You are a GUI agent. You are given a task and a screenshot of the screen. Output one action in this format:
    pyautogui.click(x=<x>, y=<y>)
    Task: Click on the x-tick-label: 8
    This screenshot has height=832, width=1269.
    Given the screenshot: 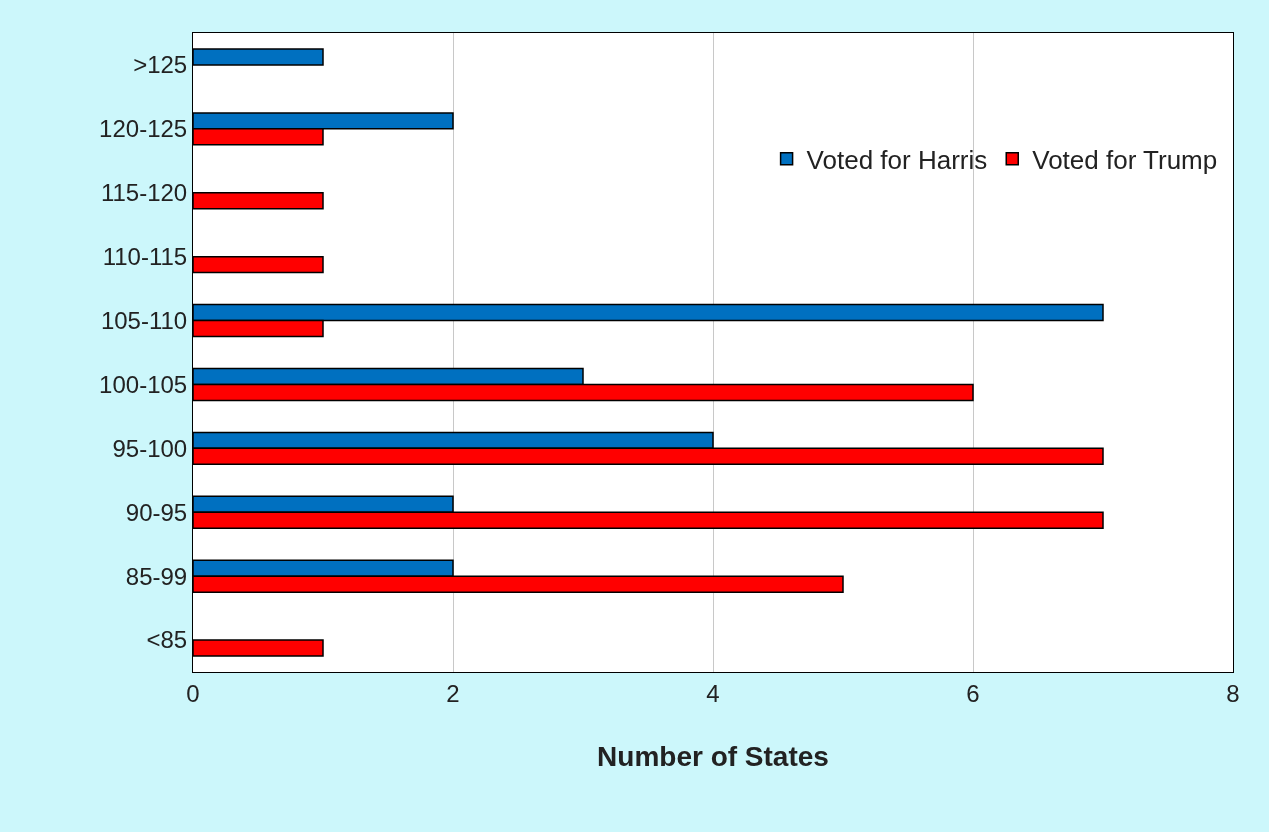 What is the action you would take?
    pyautogui.click(x=1233, y=693)
    